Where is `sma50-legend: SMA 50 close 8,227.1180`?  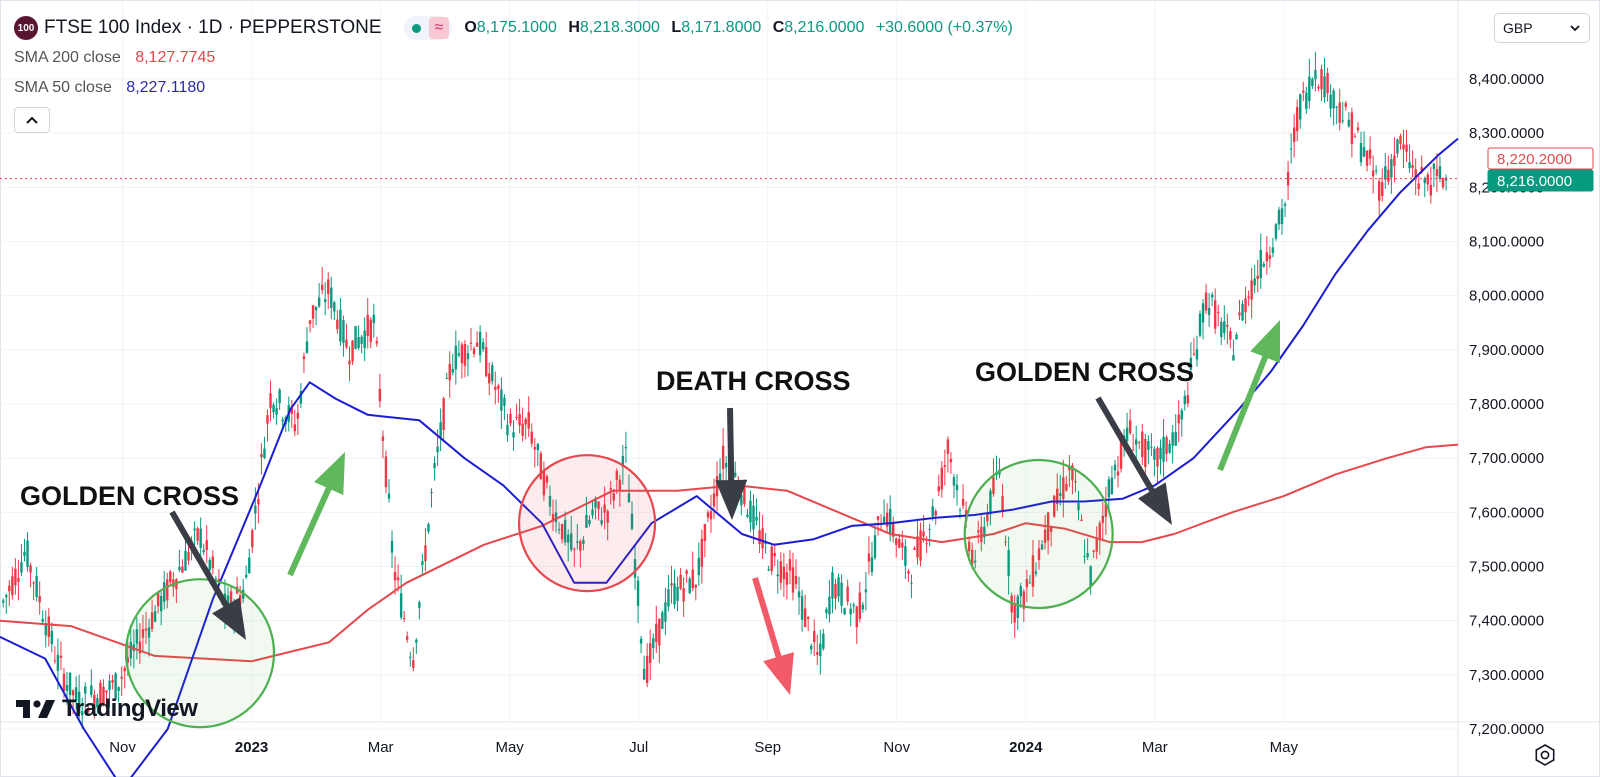 sma50-legend: SMA 50 close 8,227.1180 is located at coordinates (109, 88).